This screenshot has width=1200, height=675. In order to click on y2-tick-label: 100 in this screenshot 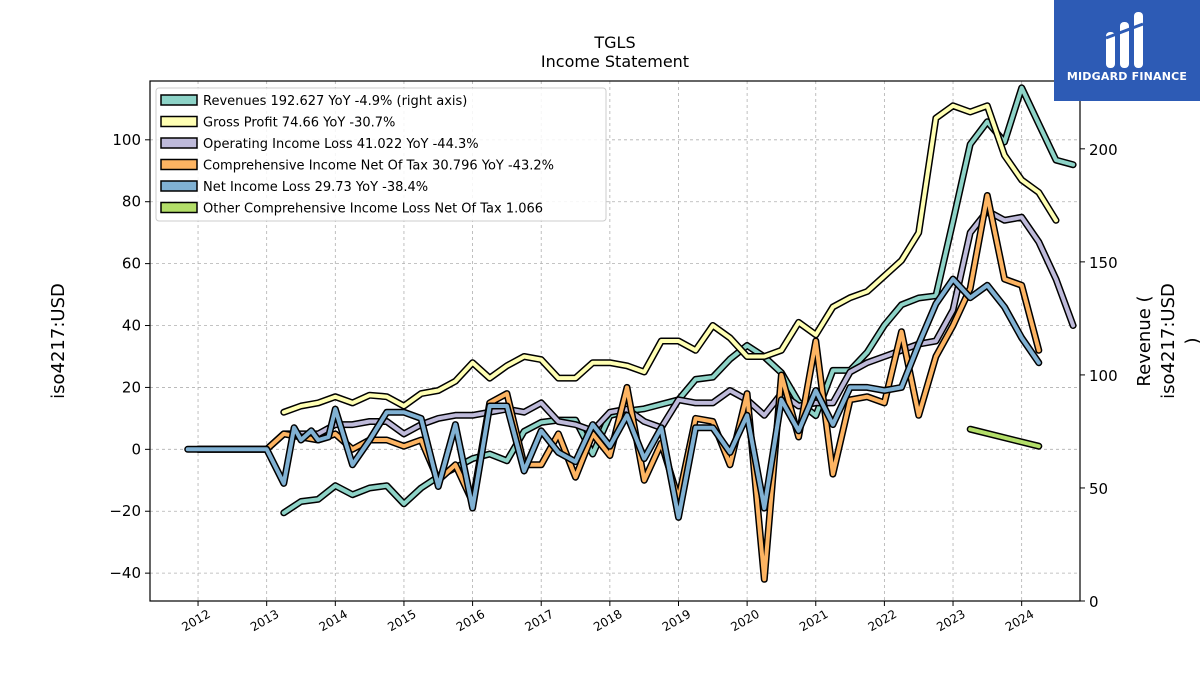, I will do `click(1103, 376)`.